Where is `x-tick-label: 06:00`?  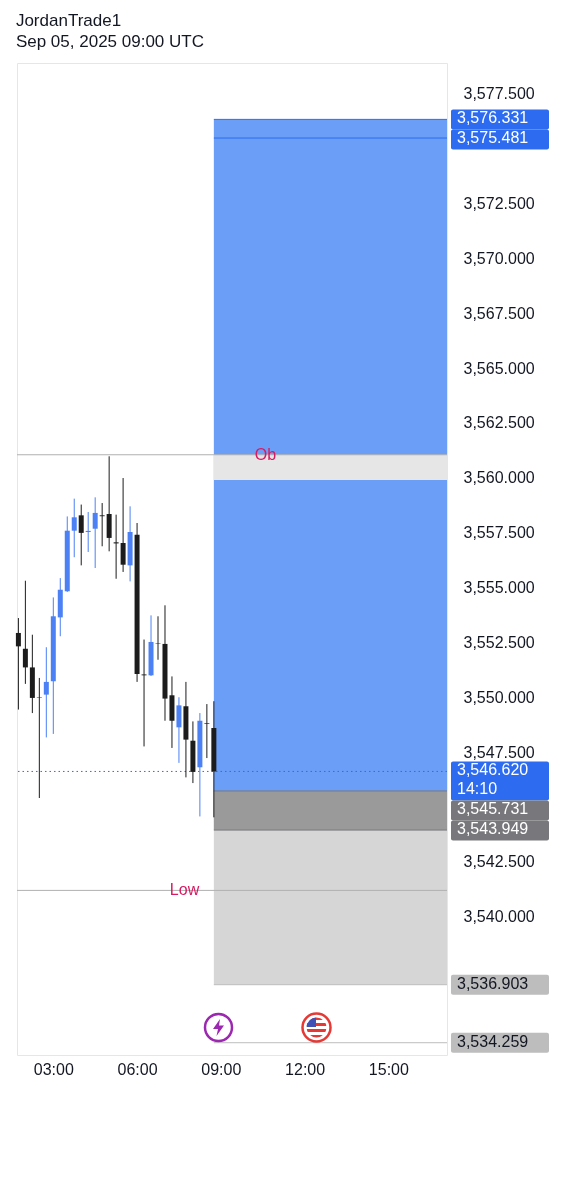
x-tick-label: 06:00 is located at coordinates (137, 1069).